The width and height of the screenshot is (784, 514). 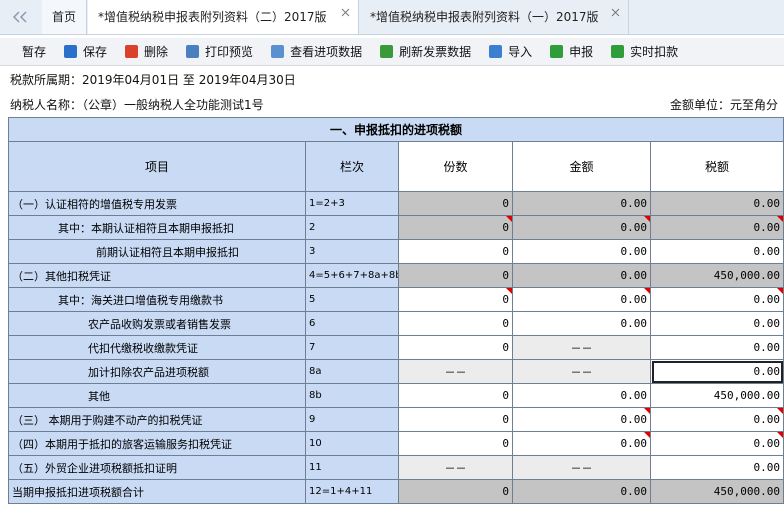 I want to click on toolbar: 暂存 保存 删除 打印预览 查看进项数据 刷新发票数据 导入 申报 实时扣款, so click(x=392, y=52).